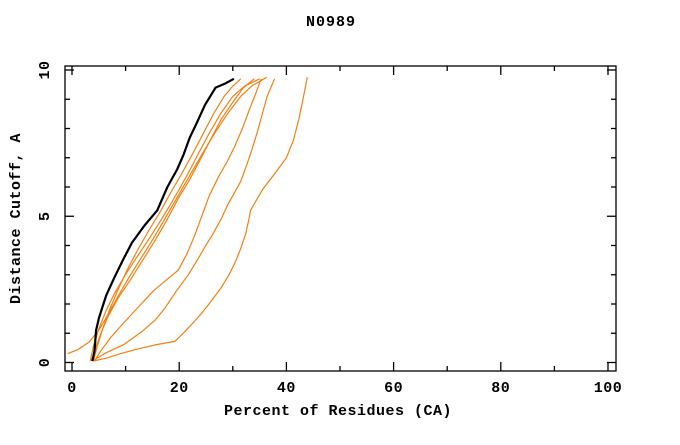 This screenshot has width=680, height=445. I want to click on y-tick-label: 0, so click(45, 363).